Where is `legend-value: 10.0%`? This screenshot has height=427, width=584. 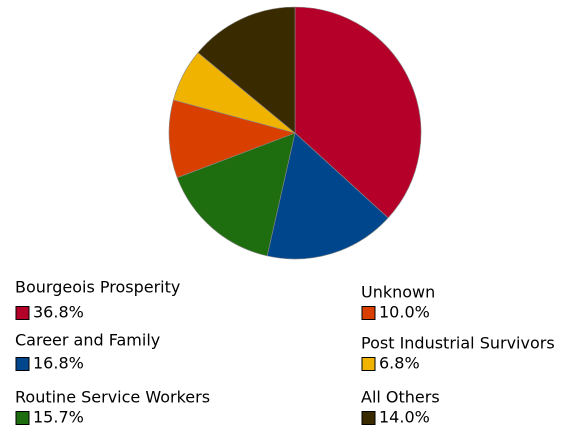
legend-value: 10.0% is located at coordinates (404, 312).